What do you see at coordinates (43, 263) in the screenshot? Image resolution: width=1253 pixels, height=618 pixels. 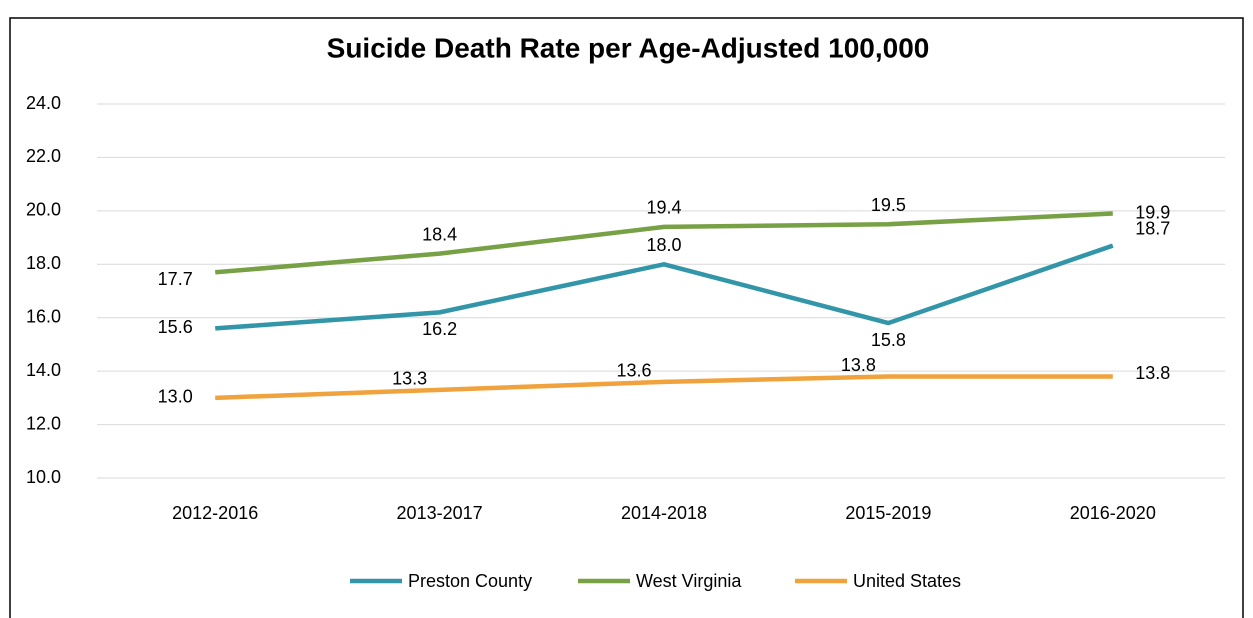 I see `y-tick-label: 18.0` at bounding box center [43, 263].